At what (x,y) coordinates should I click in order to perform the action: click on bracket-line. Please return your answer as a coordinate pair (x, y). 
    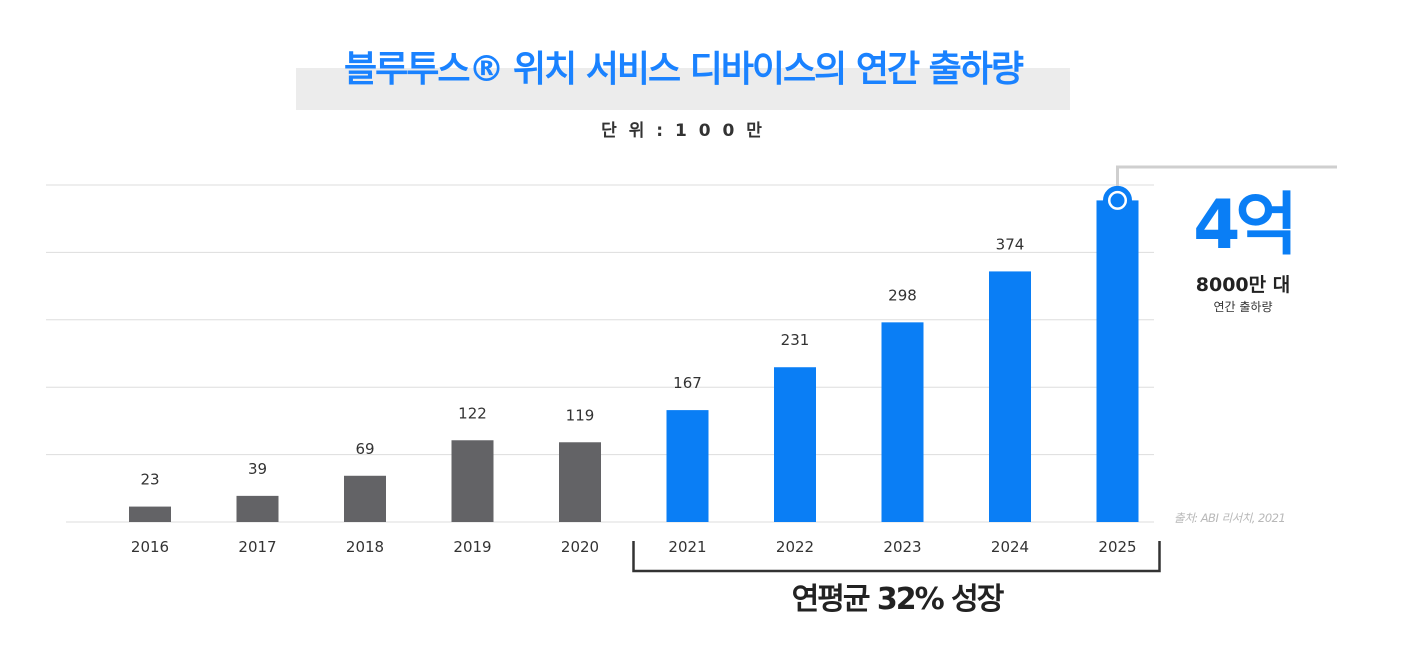
    Looking at the image, I should click on (896, 557).